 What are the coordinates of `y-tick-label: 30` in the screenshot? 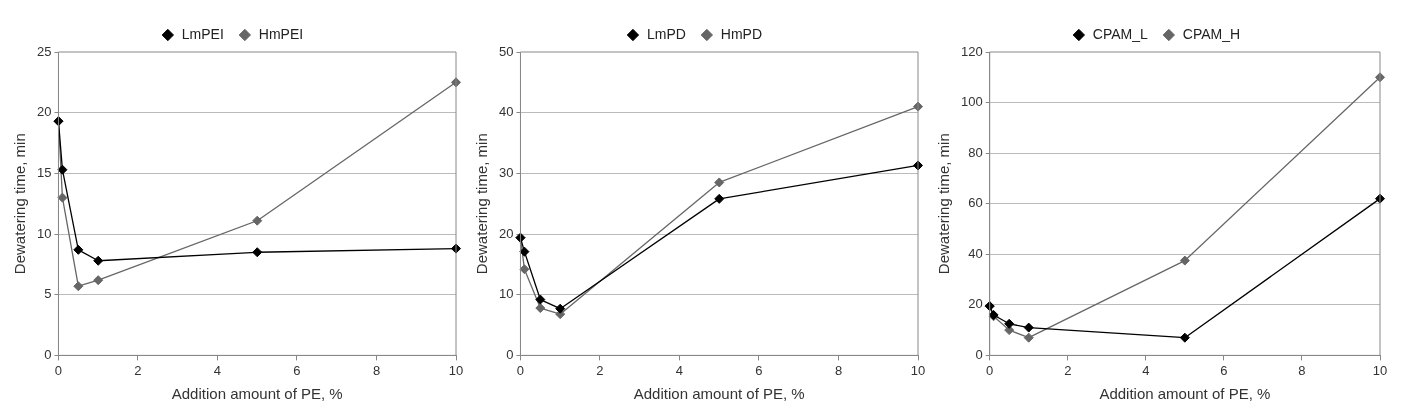 It's located at (506, 172).